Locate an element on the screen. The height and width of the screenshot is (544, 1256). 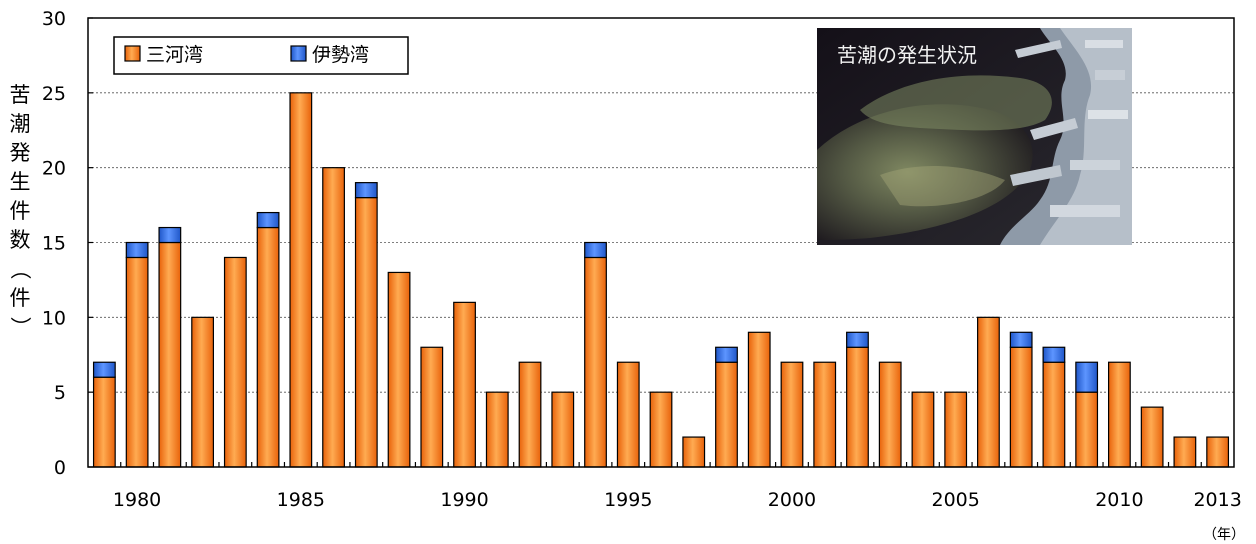
bar-mikawa-2007 is located at coordinates (1021, 407).